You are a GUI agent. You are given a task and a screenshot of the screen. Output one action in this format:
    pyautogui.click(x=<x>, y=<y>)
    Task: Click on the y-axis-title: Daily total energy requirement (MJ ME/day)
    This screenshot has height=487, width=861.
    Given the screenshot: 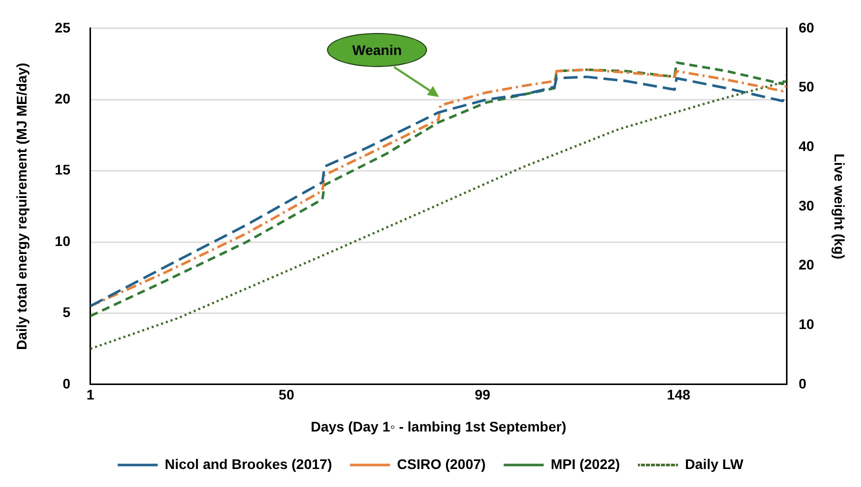 What is the action you would take?
    pyautogui.click(x=21, y=206)
    